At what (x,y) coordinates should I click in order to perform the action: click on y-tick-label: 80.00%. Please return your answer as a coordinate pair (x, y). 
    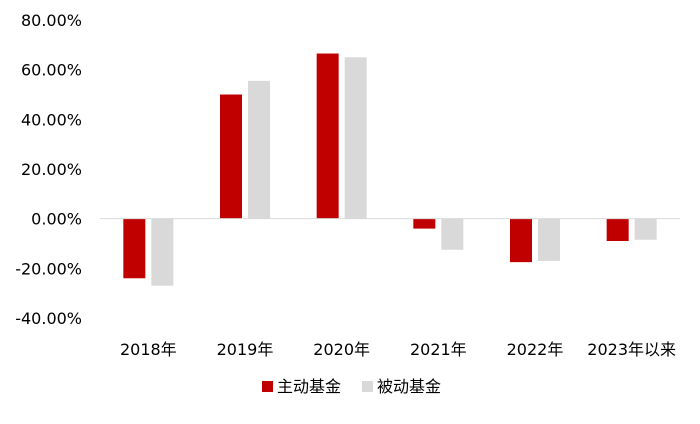
    Looking at the image, I should click on (51, 20).